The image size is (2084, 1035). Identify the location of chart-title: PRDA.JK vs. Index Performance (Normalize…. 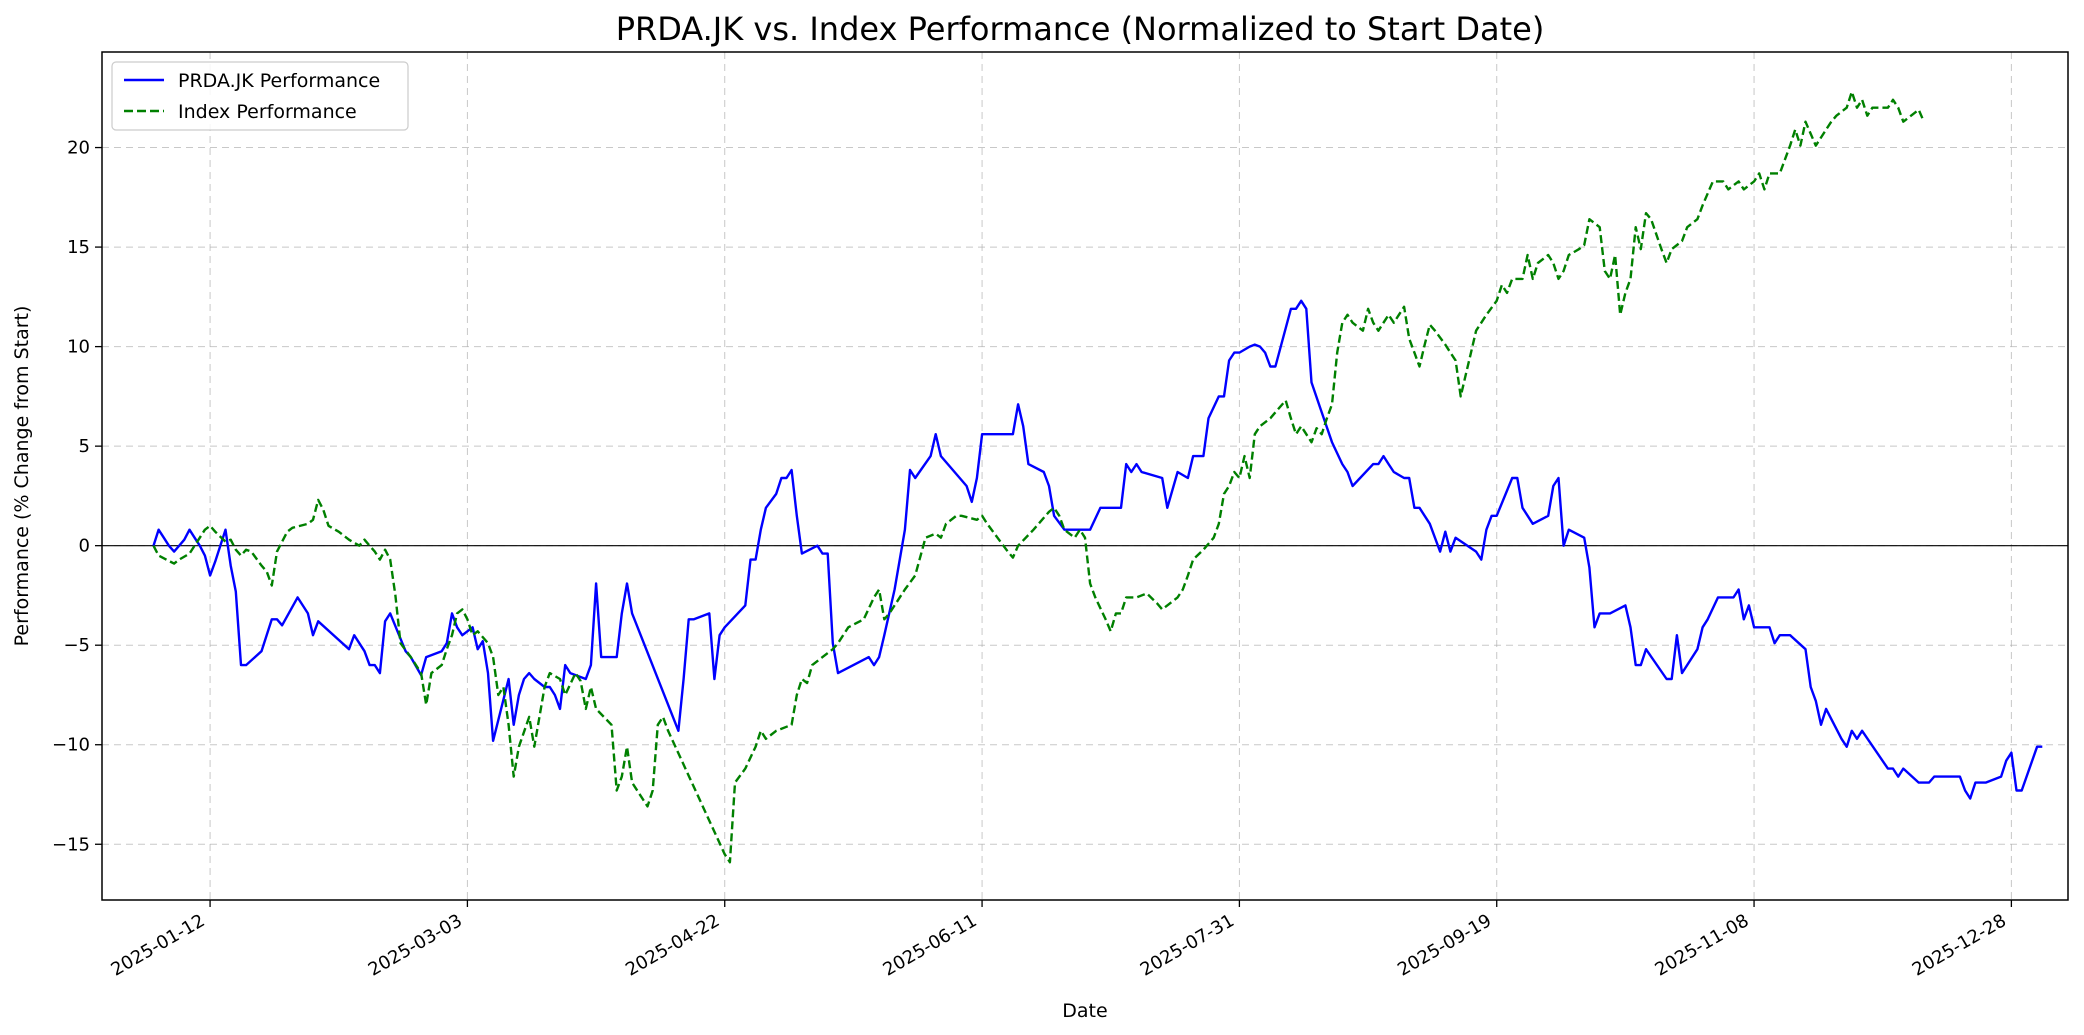
(1080, 29).